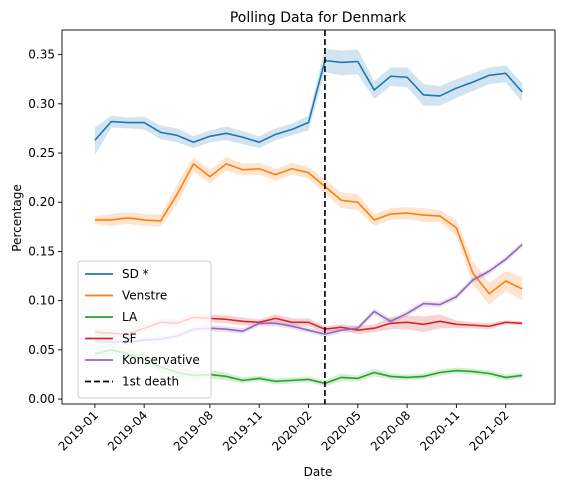  What do you see at coordinates (130, 317) in the screenshot?
I see `legend-label-la: LA` at bounding box center [130, 317].